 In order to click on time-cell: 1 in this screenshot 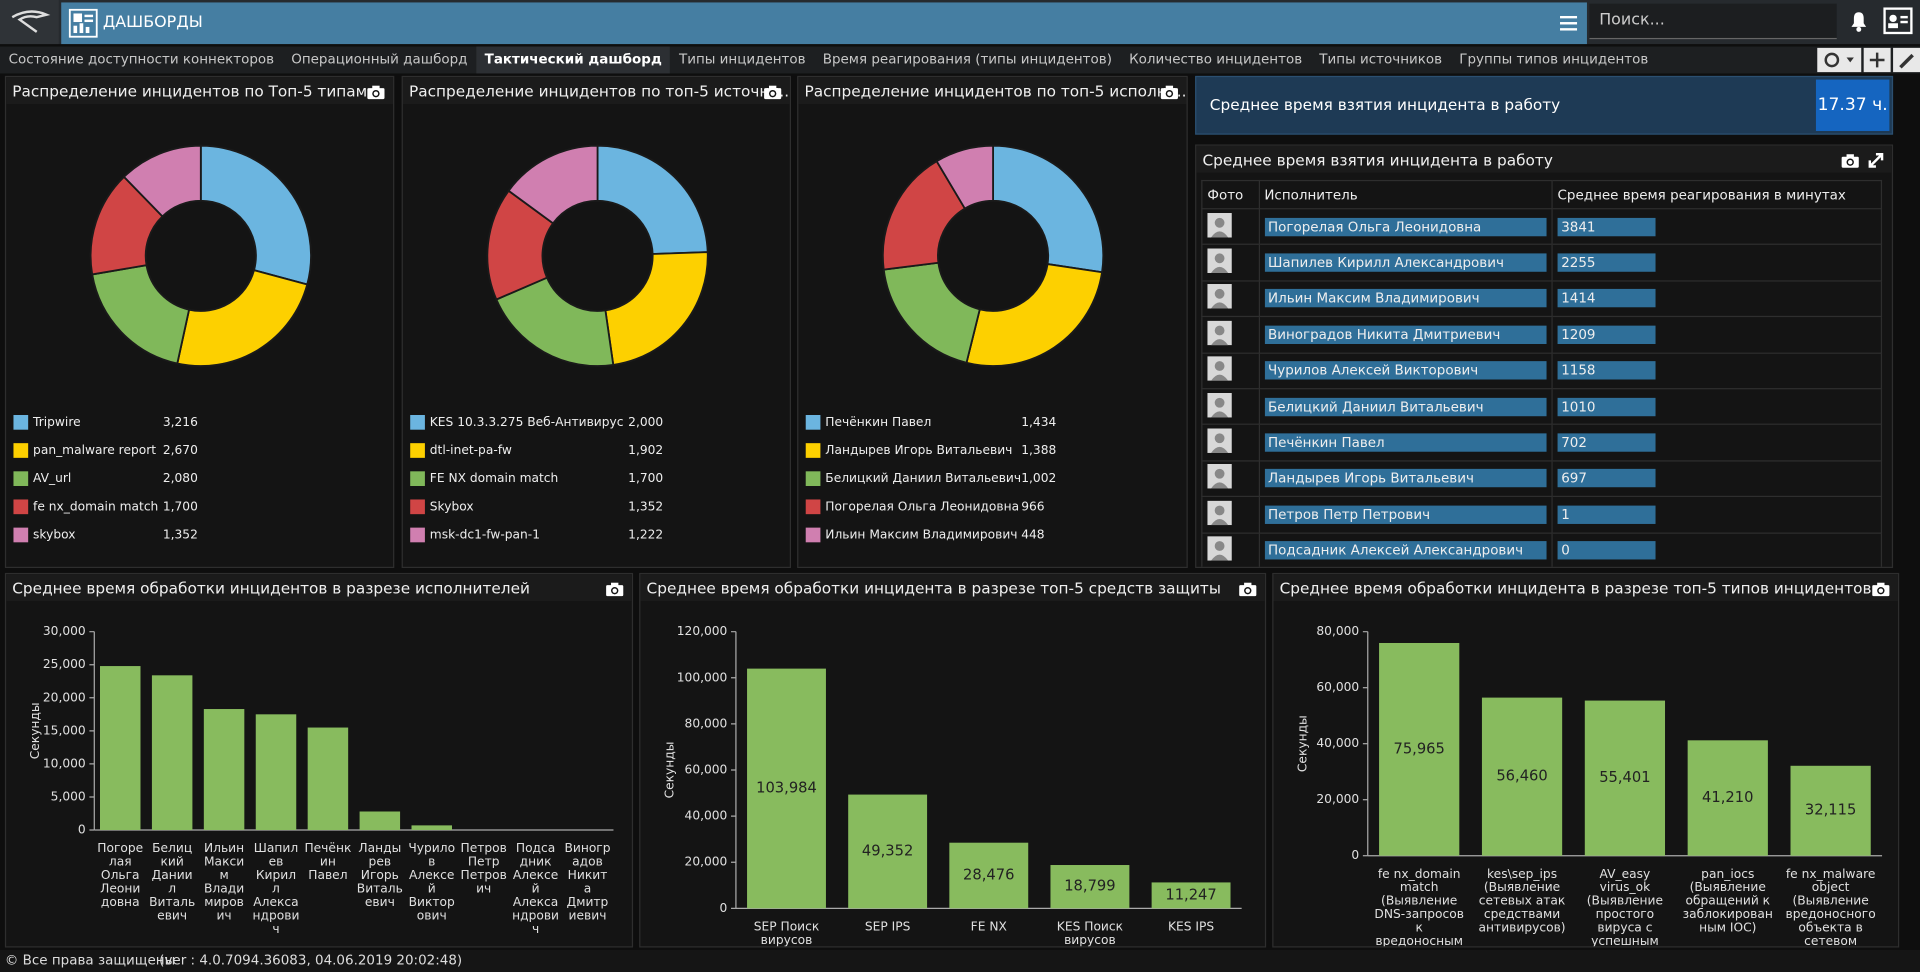, I will do `click(1717, 514)`.